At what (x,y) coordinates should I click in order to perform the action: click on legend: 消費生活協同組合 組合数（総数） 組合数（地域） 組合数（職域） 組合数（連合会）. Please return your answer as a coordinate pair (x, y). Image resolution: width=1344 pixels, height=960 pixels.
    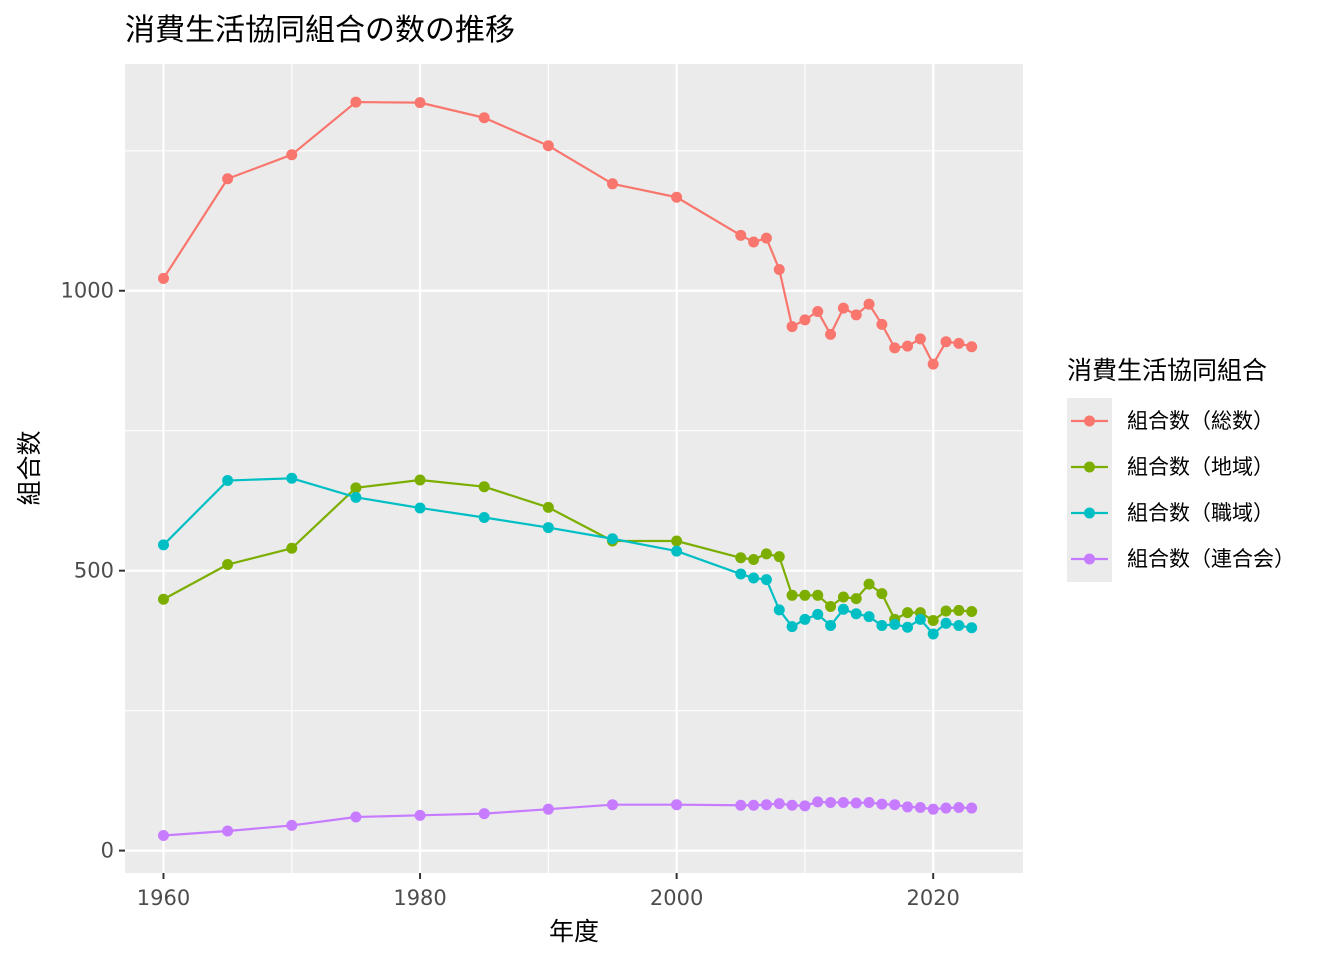
    Looking at the image, I should click on (1181, 469).